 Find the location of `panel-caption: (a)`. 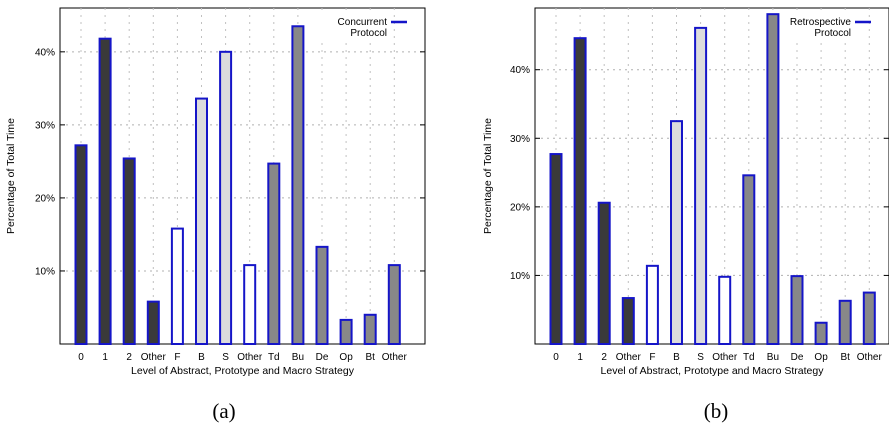

panel-caption: (a) is located at coordinates (223, 411).